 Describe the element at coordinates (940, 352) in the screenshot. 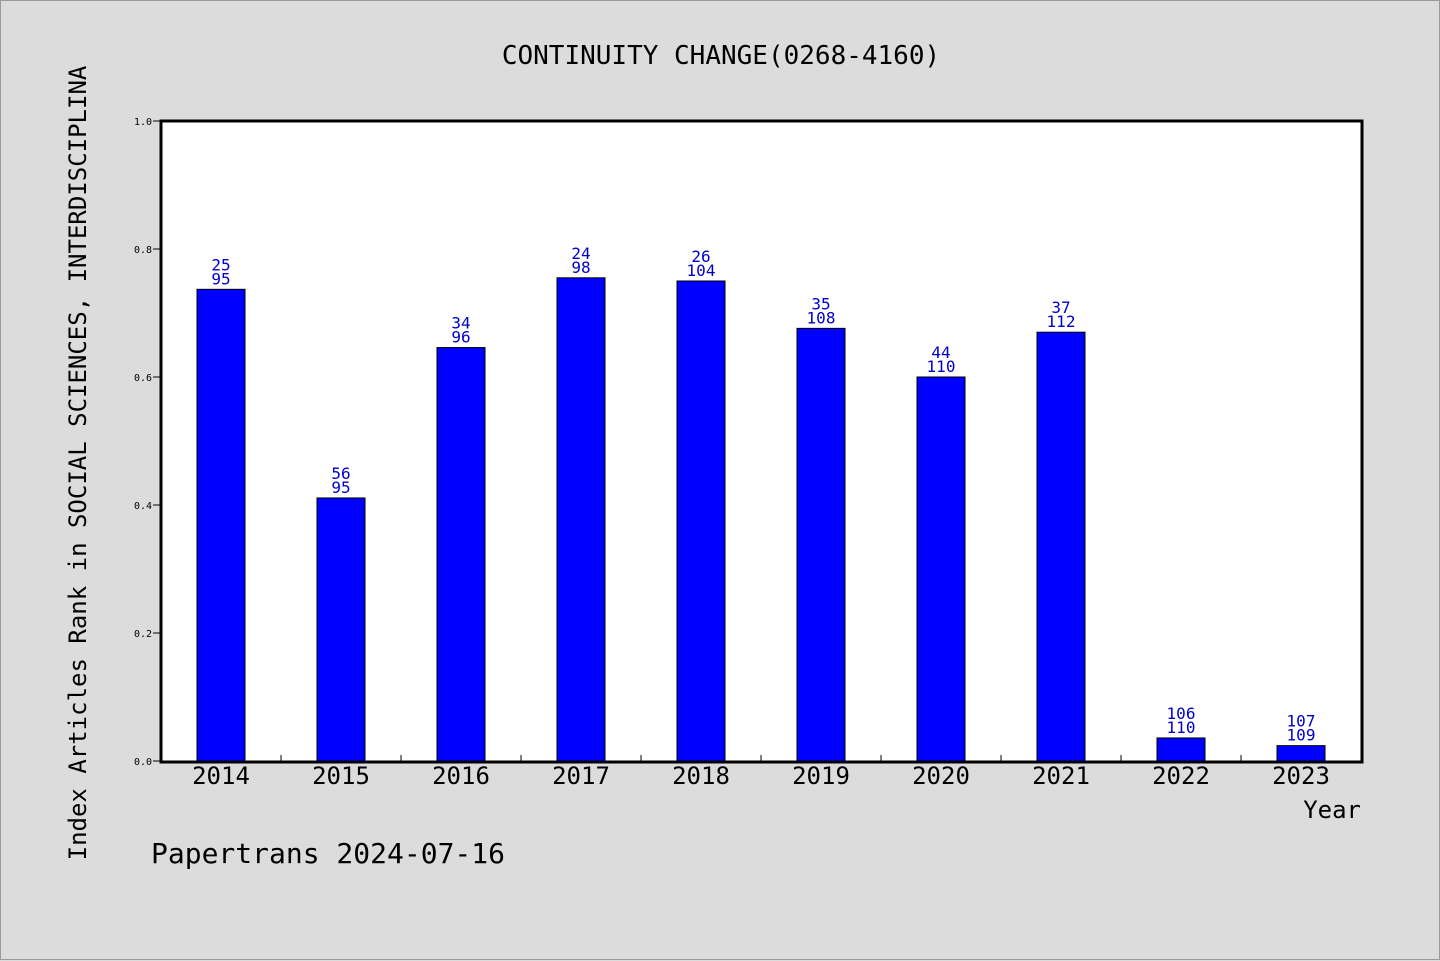

I see `bar-label-rank: 44` at that location.